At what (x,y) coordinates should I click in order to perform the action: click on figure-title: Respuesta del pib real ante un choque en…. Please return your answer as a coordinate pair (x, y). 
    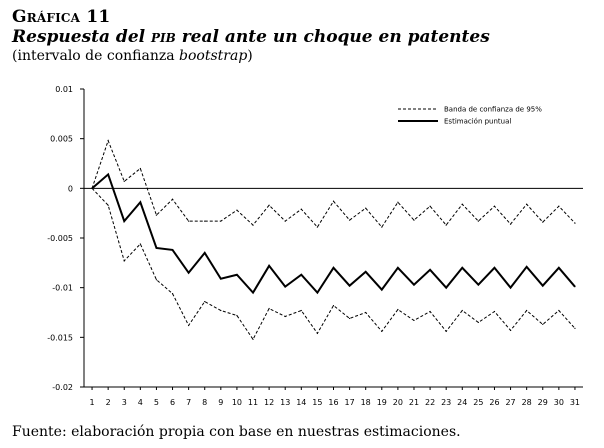
    Looking at the image, I should click on (251, 37).